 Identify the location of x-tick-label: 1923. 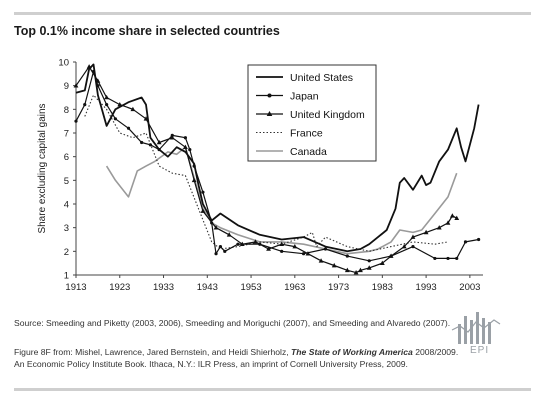
(119, 287).